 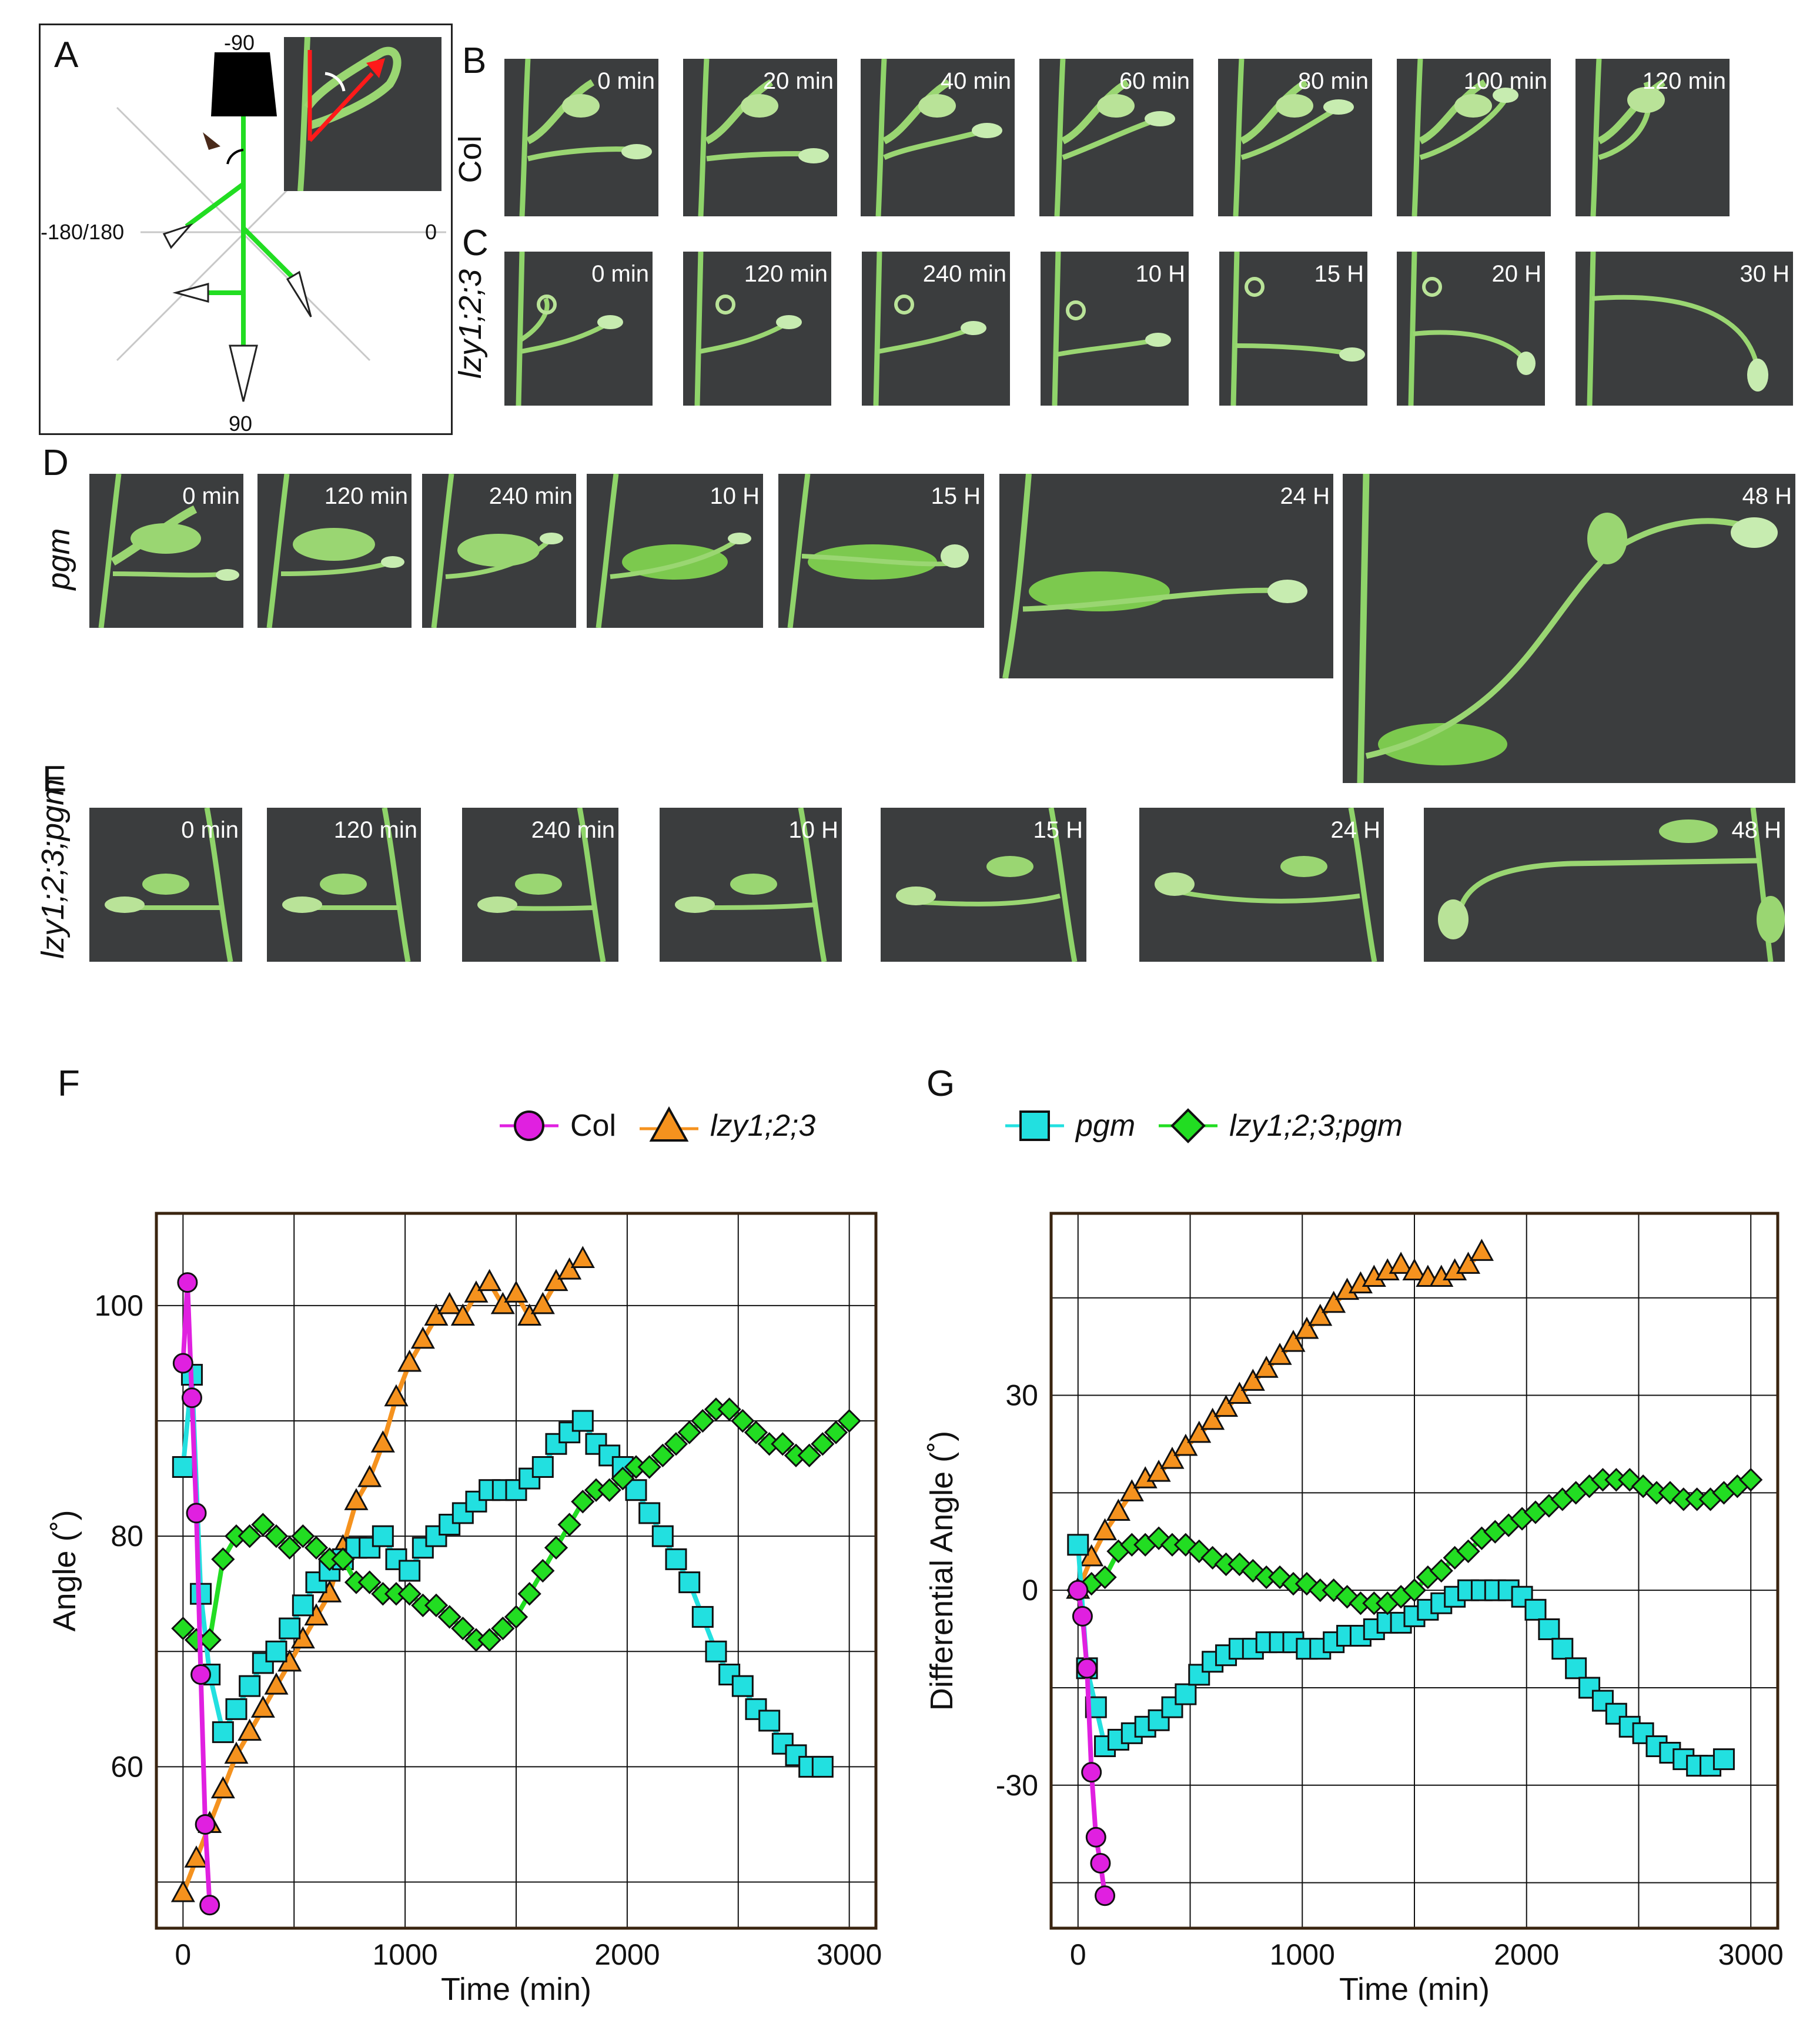 I want to click on frame-label: 240 min, so click(x=573, y=830).